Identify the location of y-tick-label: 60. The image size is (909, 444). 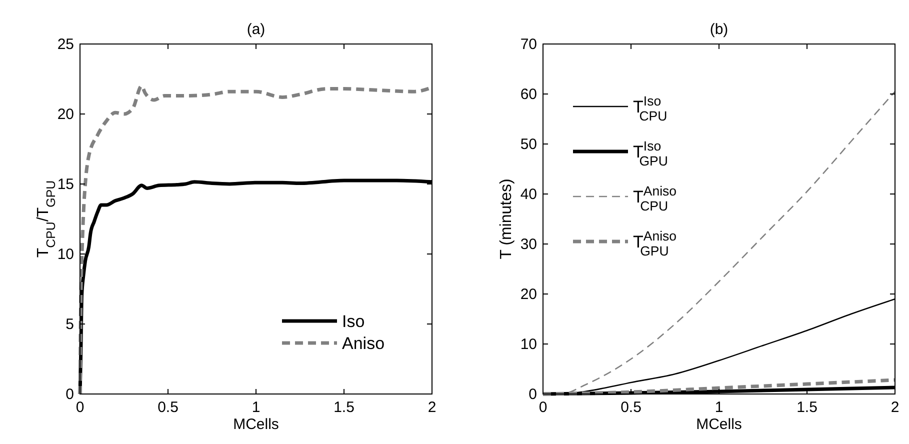
(528, 94).